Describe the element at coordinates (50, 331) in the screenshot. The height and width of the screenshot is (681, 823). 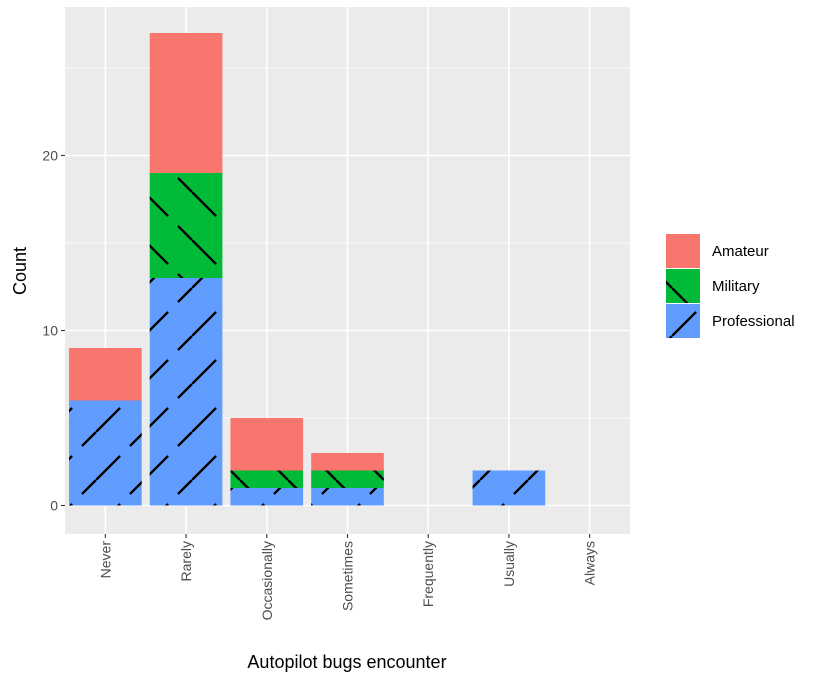
I see `y-tick-label: 10` at that location.